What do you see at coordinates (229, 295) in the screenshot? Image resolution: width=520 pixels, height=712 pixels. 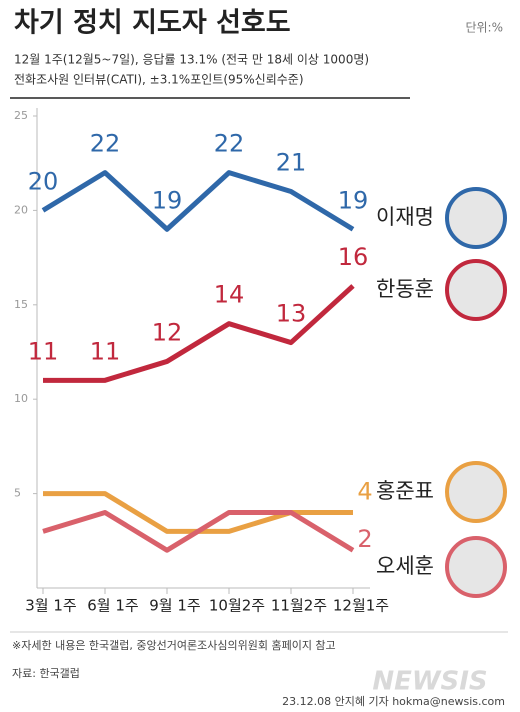 I see `data-label: 14` at bounding box center [229, 295].